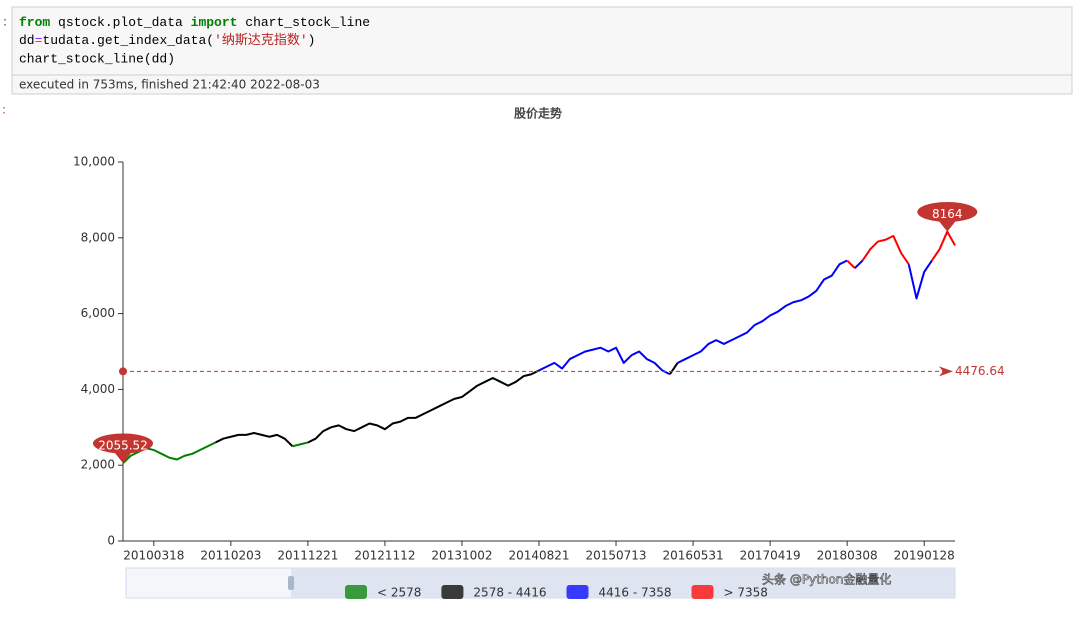 This screenshot has width=1080, height=617. What do you see at coordinates (98, 237) in the screenshot?
I see `y-tick-label: 8,000` at bounding box center [98, 237].